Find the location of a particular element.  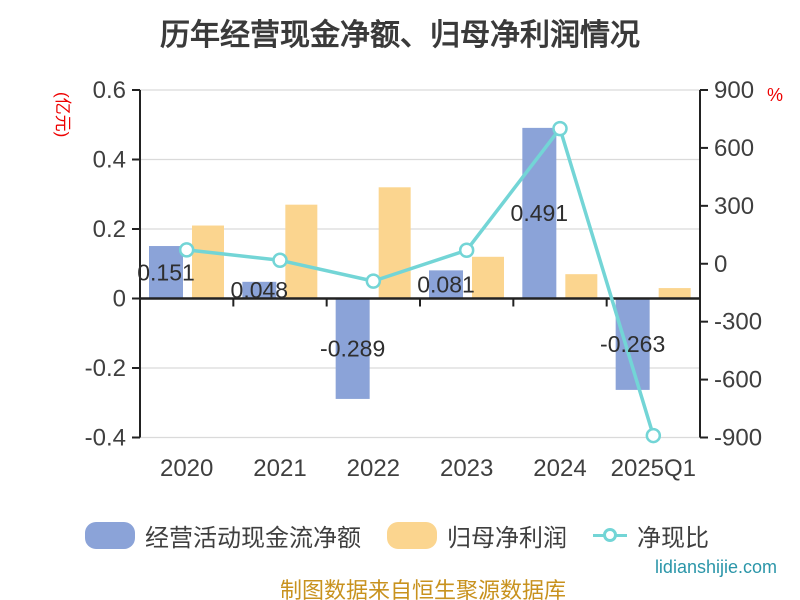

chart-legend: 经营活动现金流净额 归母净利润 净现比 is located at coordinates (397, 535).